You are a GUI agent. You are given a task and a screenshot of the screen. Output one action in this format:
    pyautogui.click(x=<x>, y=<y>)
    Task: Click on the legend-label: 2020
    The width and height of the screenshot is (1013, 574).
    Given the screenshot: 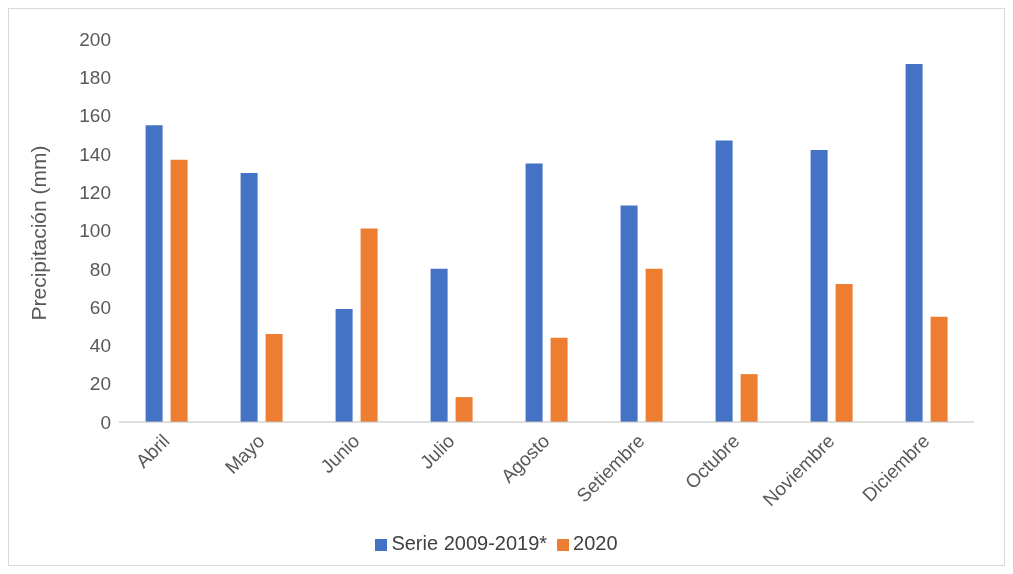 What is the action you would take?
    pyautogui.click(x=595, y=543)
    